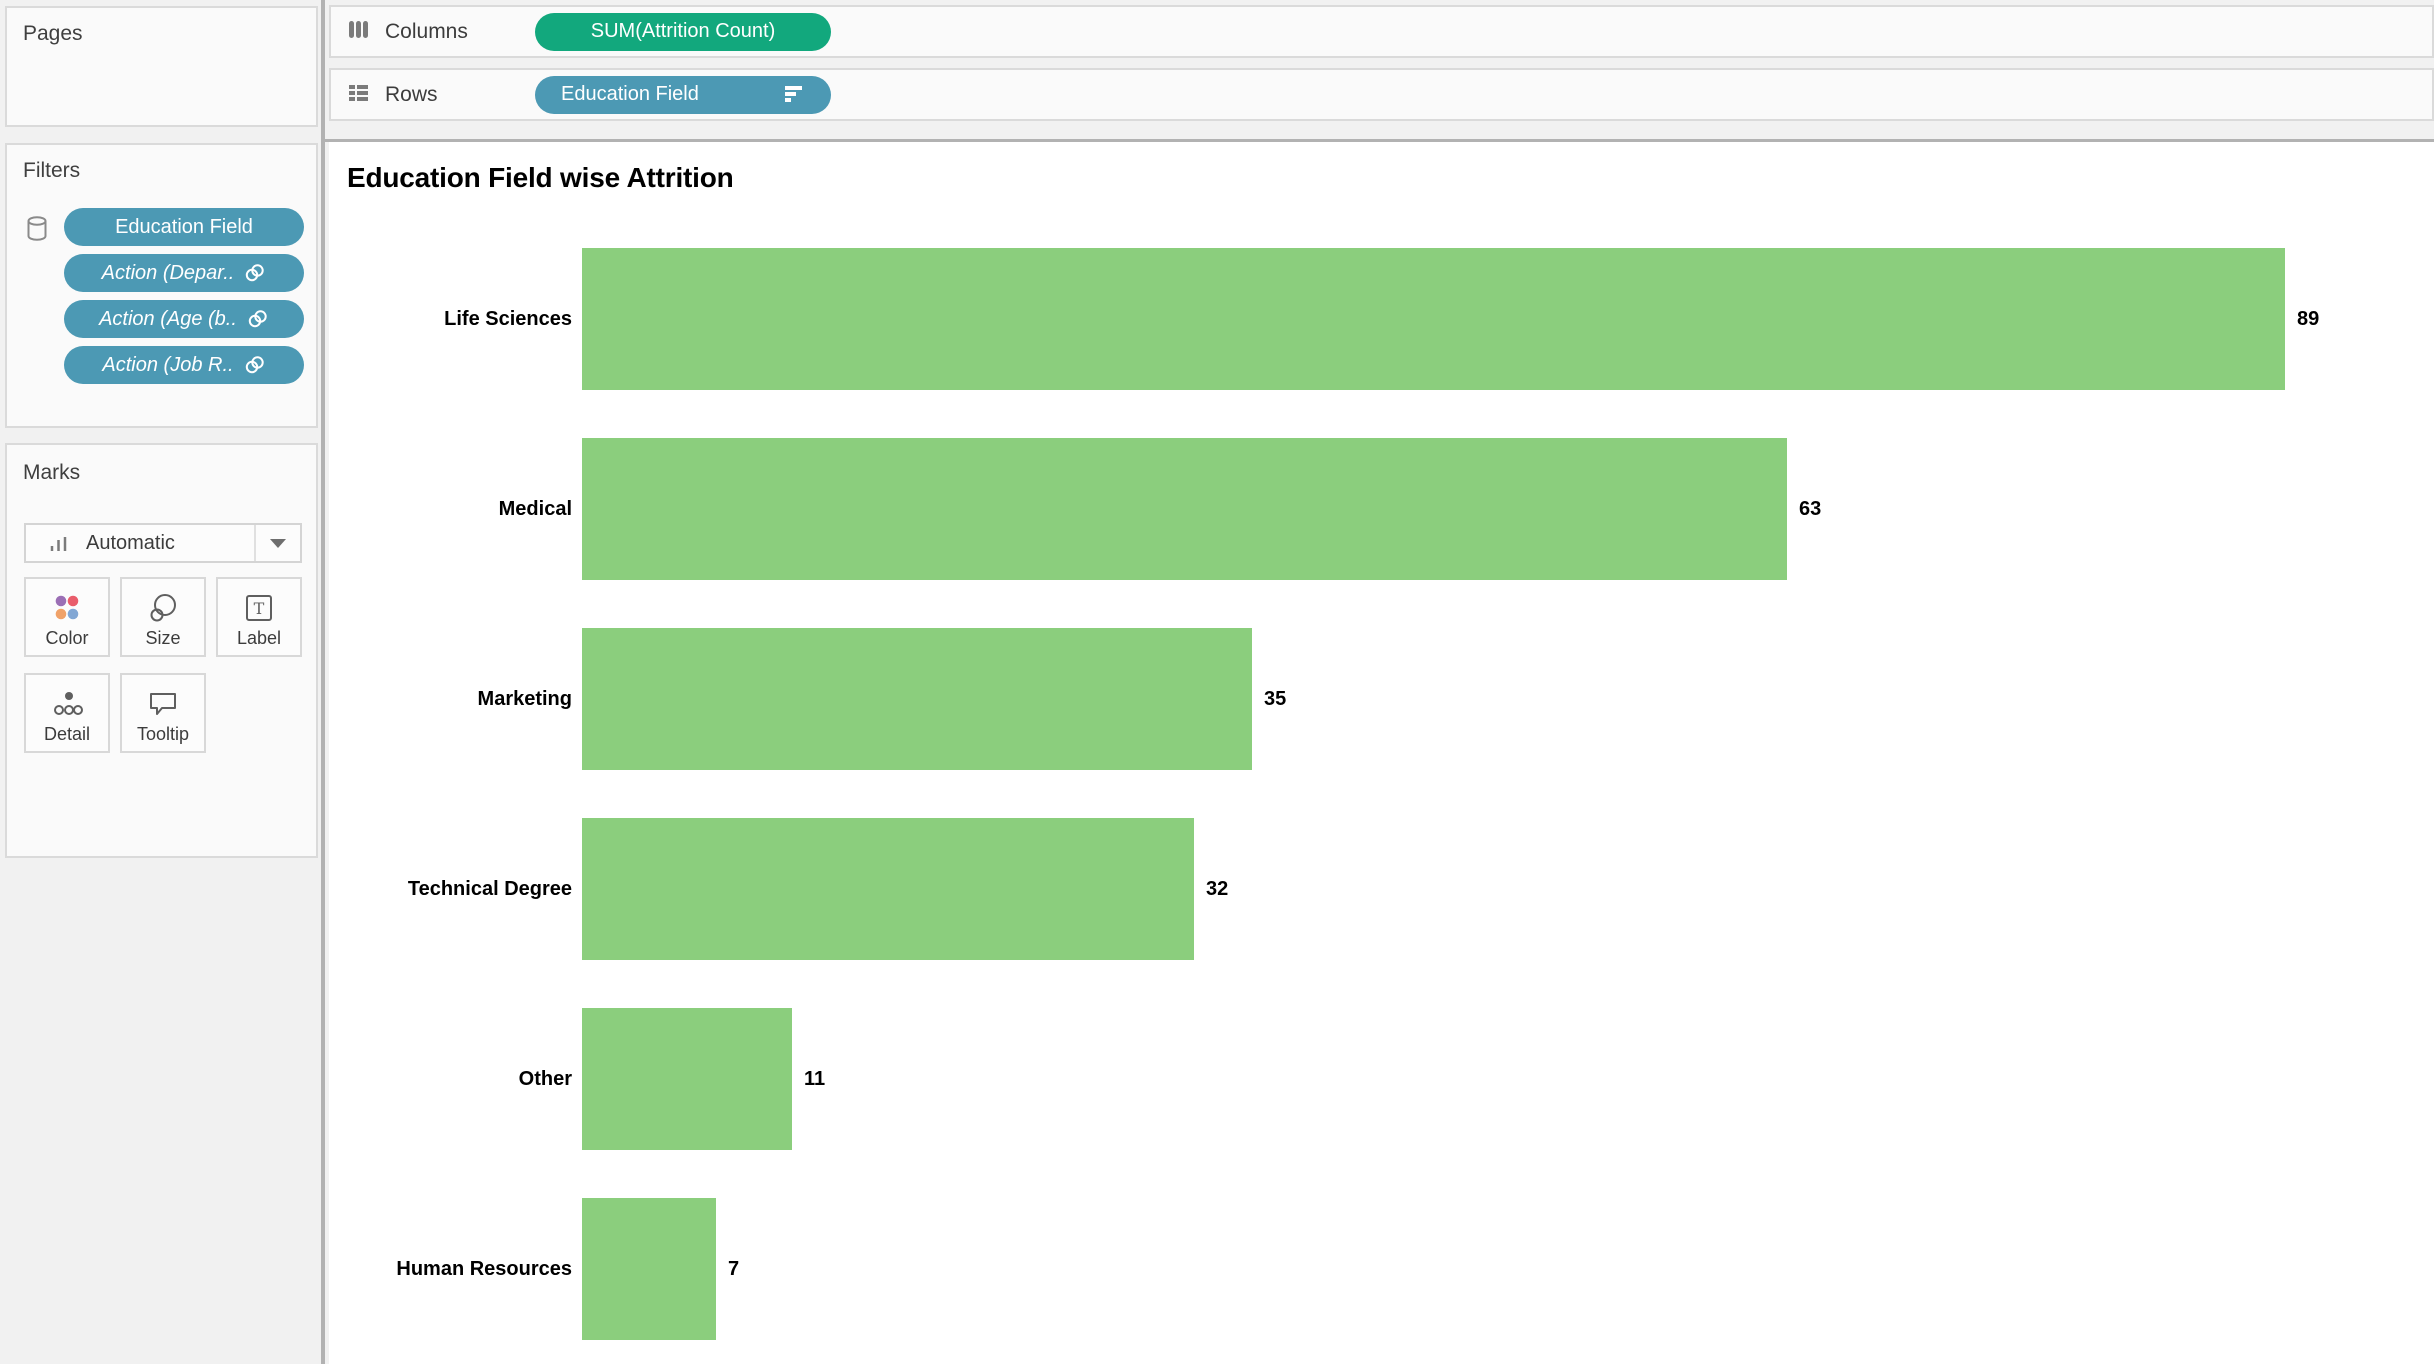  What do you see at coordinates (426, 31) in the screenshot?
I see `columns-shelf-label: Columns` at bounding box center [426, 31].